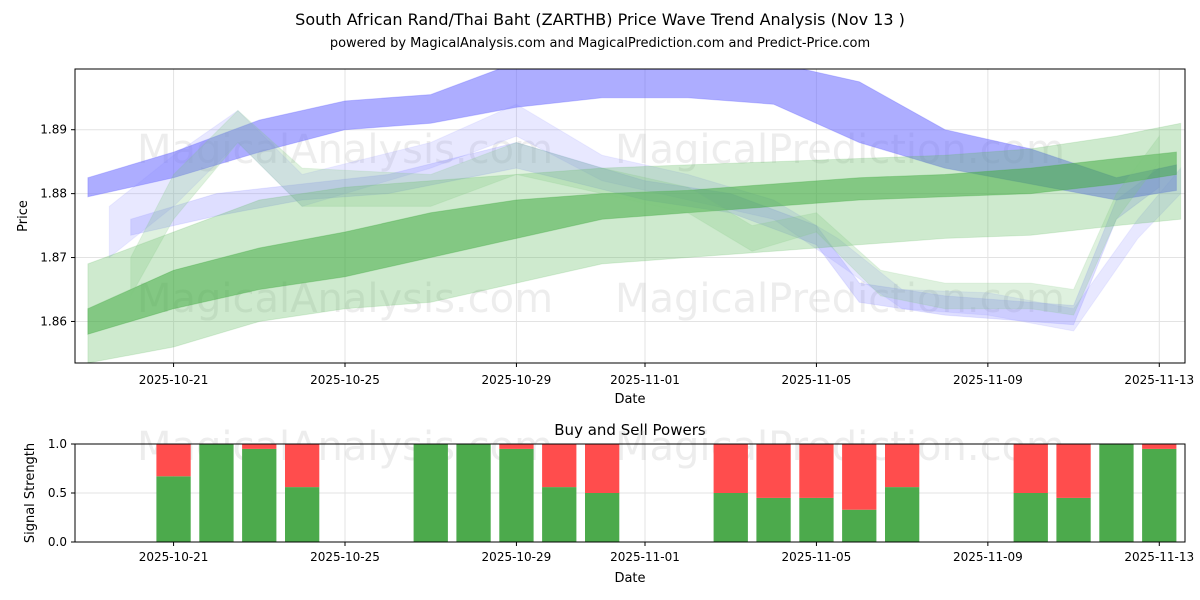 This screenshot has height=600, width=1200. What do you see at coordinates (629, 578) in the screenshot?
I see `signal-x-label: Date` at bounding box center [629, 578].